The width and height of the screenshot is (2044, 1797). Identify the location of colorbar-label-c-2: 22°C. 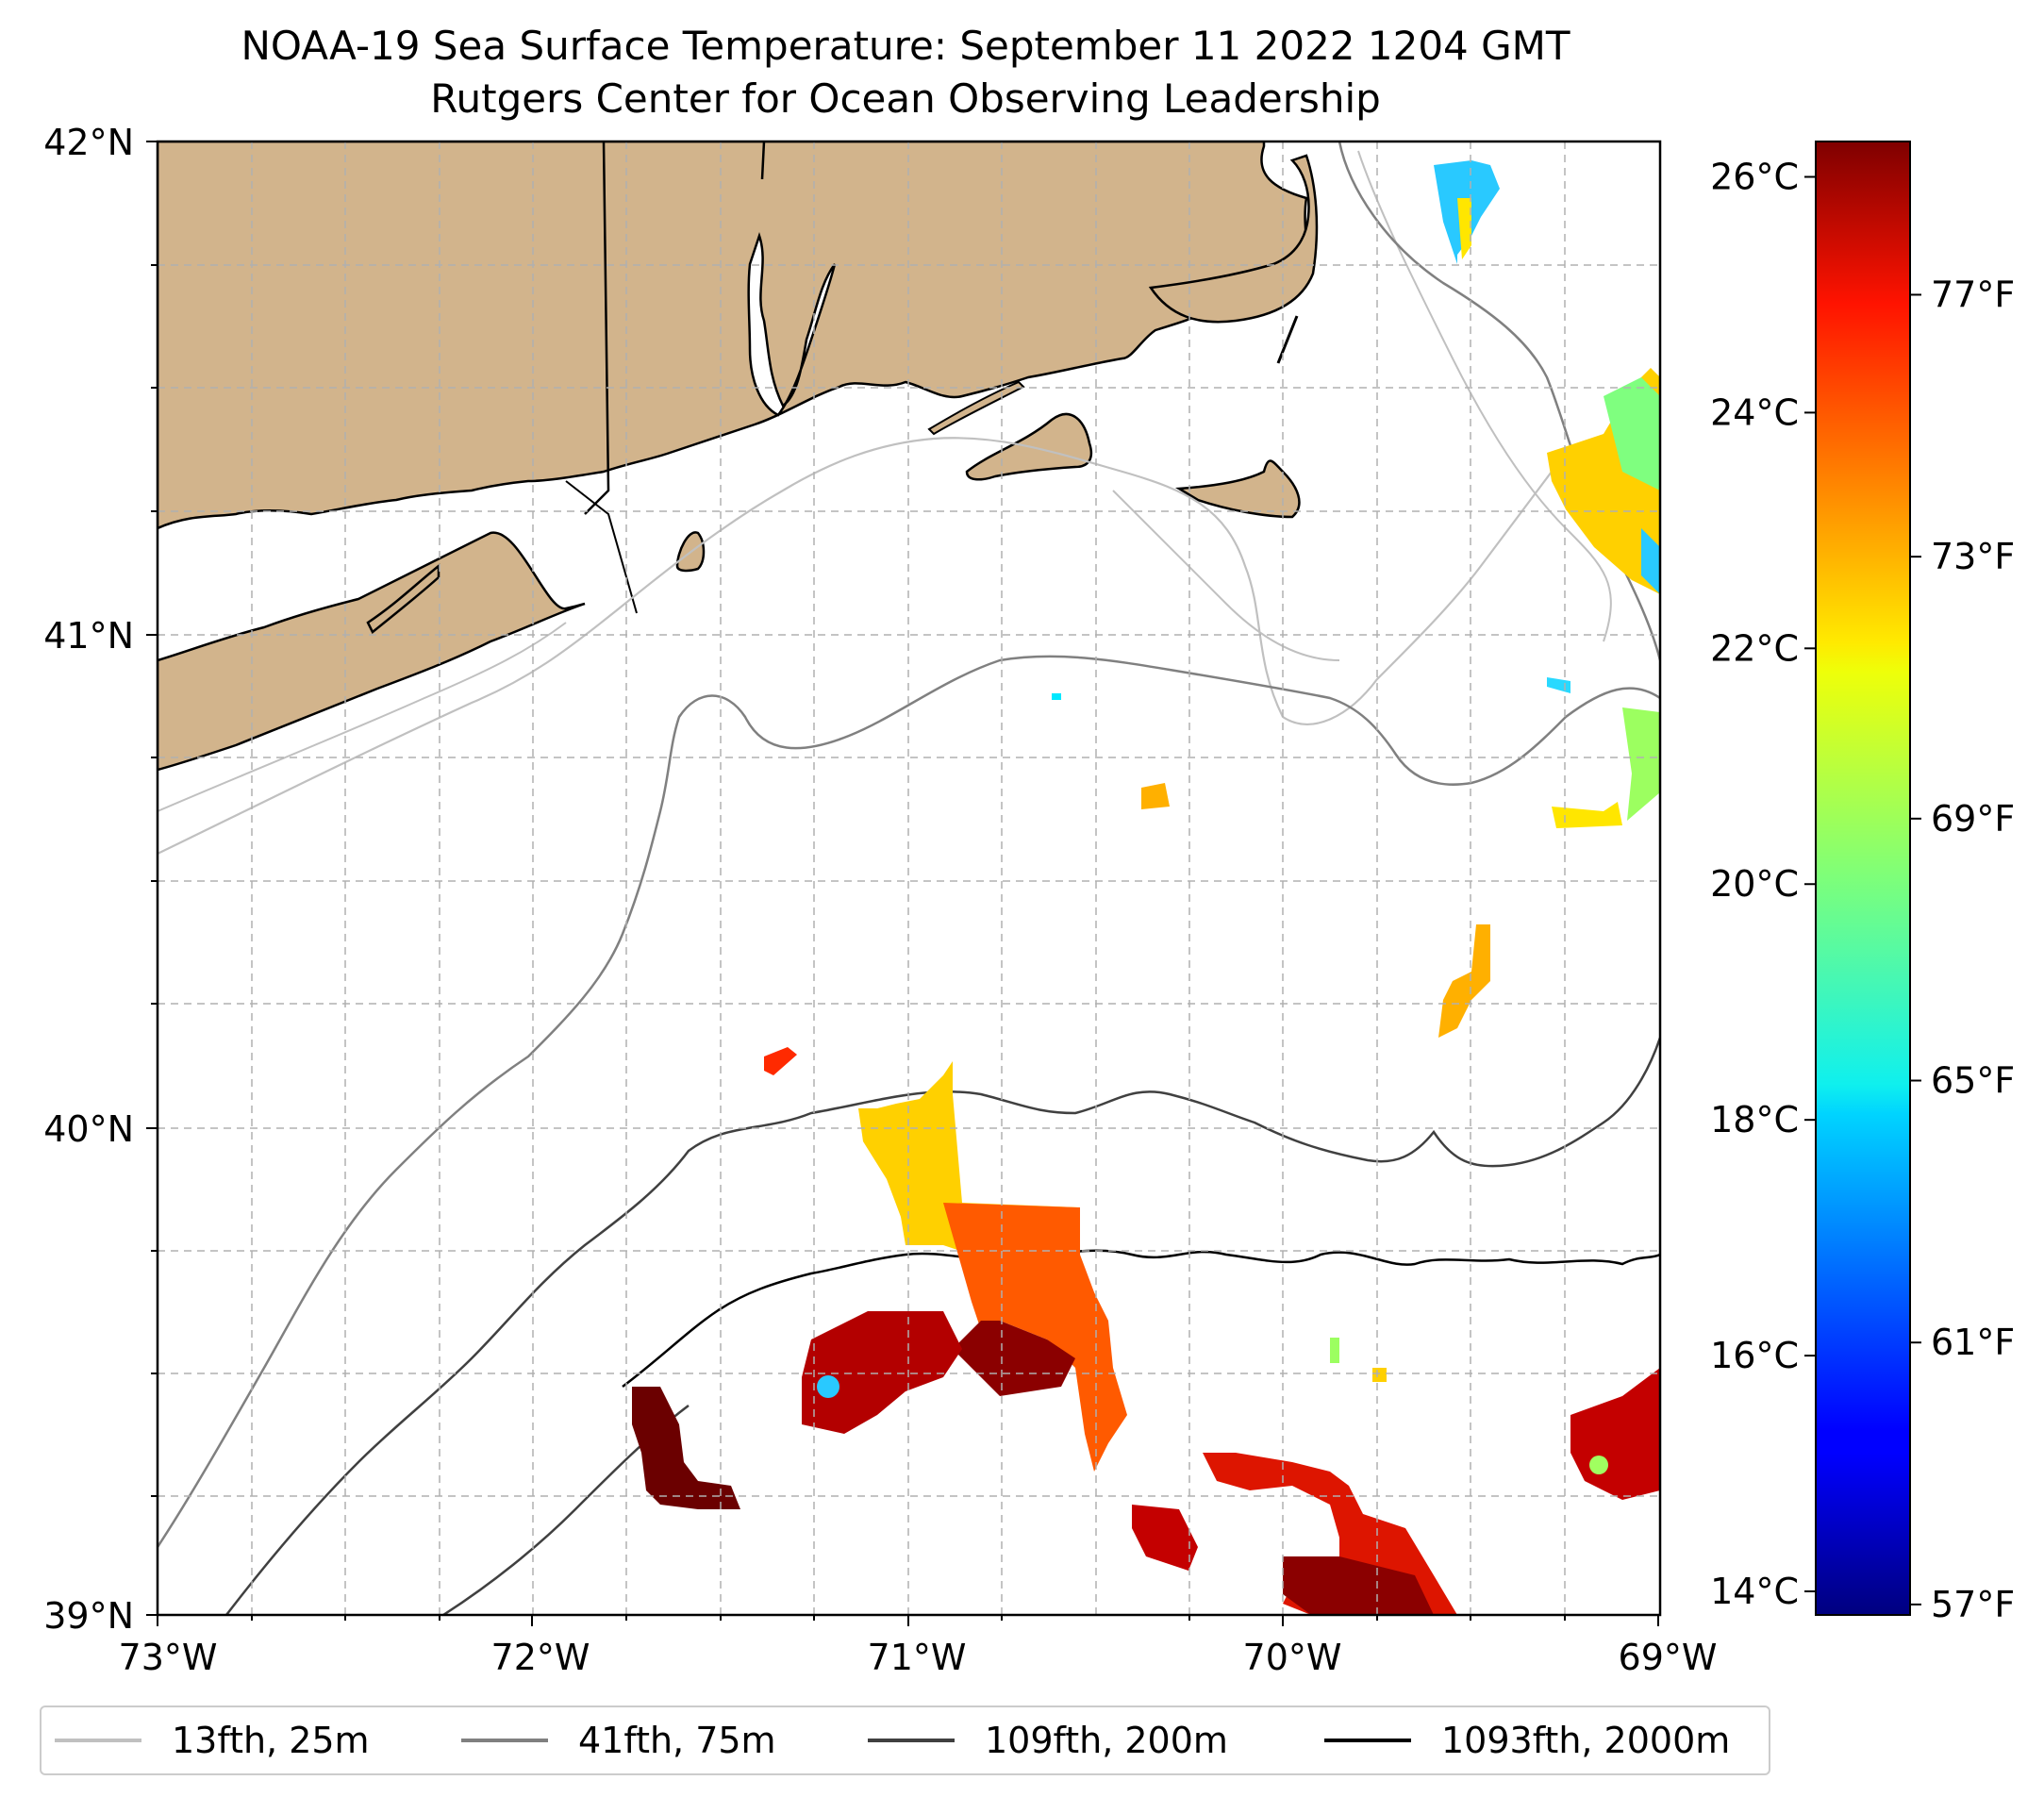
(1755, 648).